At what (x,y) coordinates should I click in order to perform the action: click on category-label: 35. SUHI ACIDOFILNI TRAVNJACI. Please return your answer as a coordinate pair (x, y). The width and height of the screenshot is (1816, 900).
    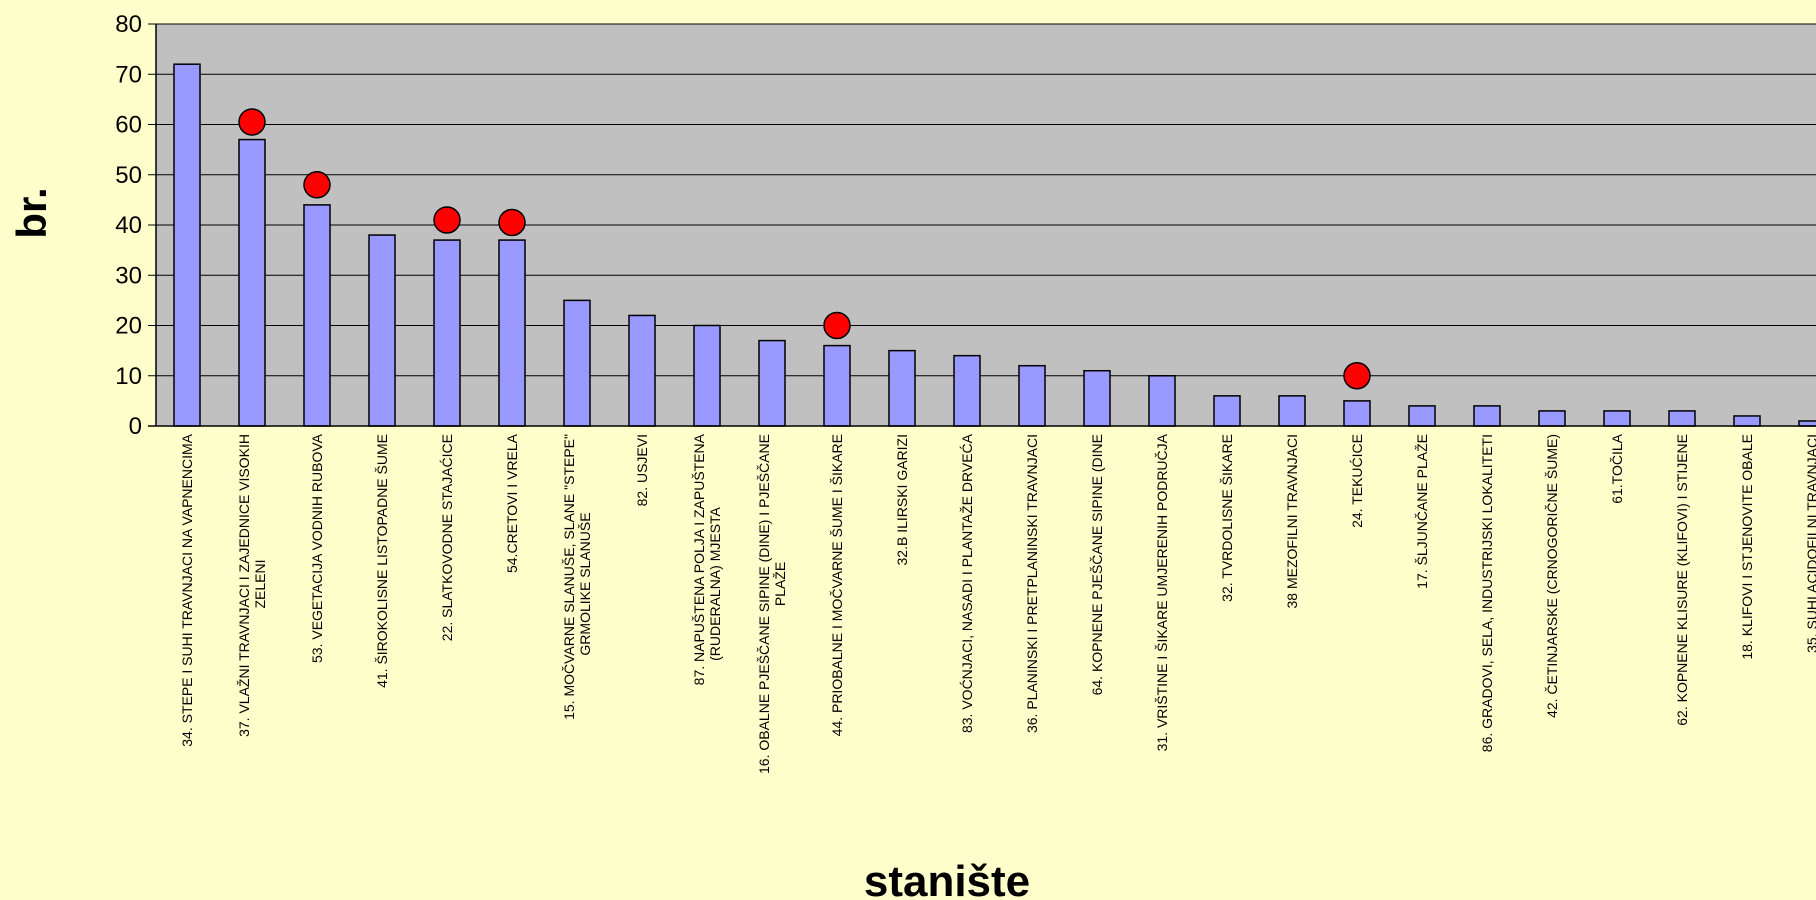
    Looking at the image, I should click on (1810, 543).